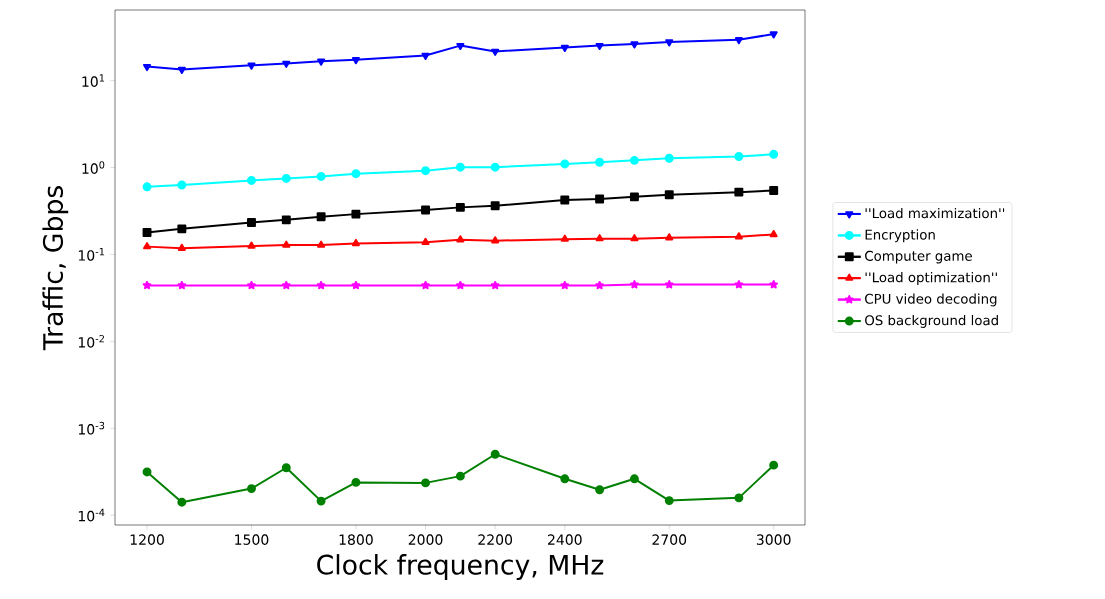 The height and width of the screenshot is (599, 1105). What do you see at coordinates (773, 539) in the screenshot?
I see `x-tick-label: 3000` at bounding box center [773, 539].